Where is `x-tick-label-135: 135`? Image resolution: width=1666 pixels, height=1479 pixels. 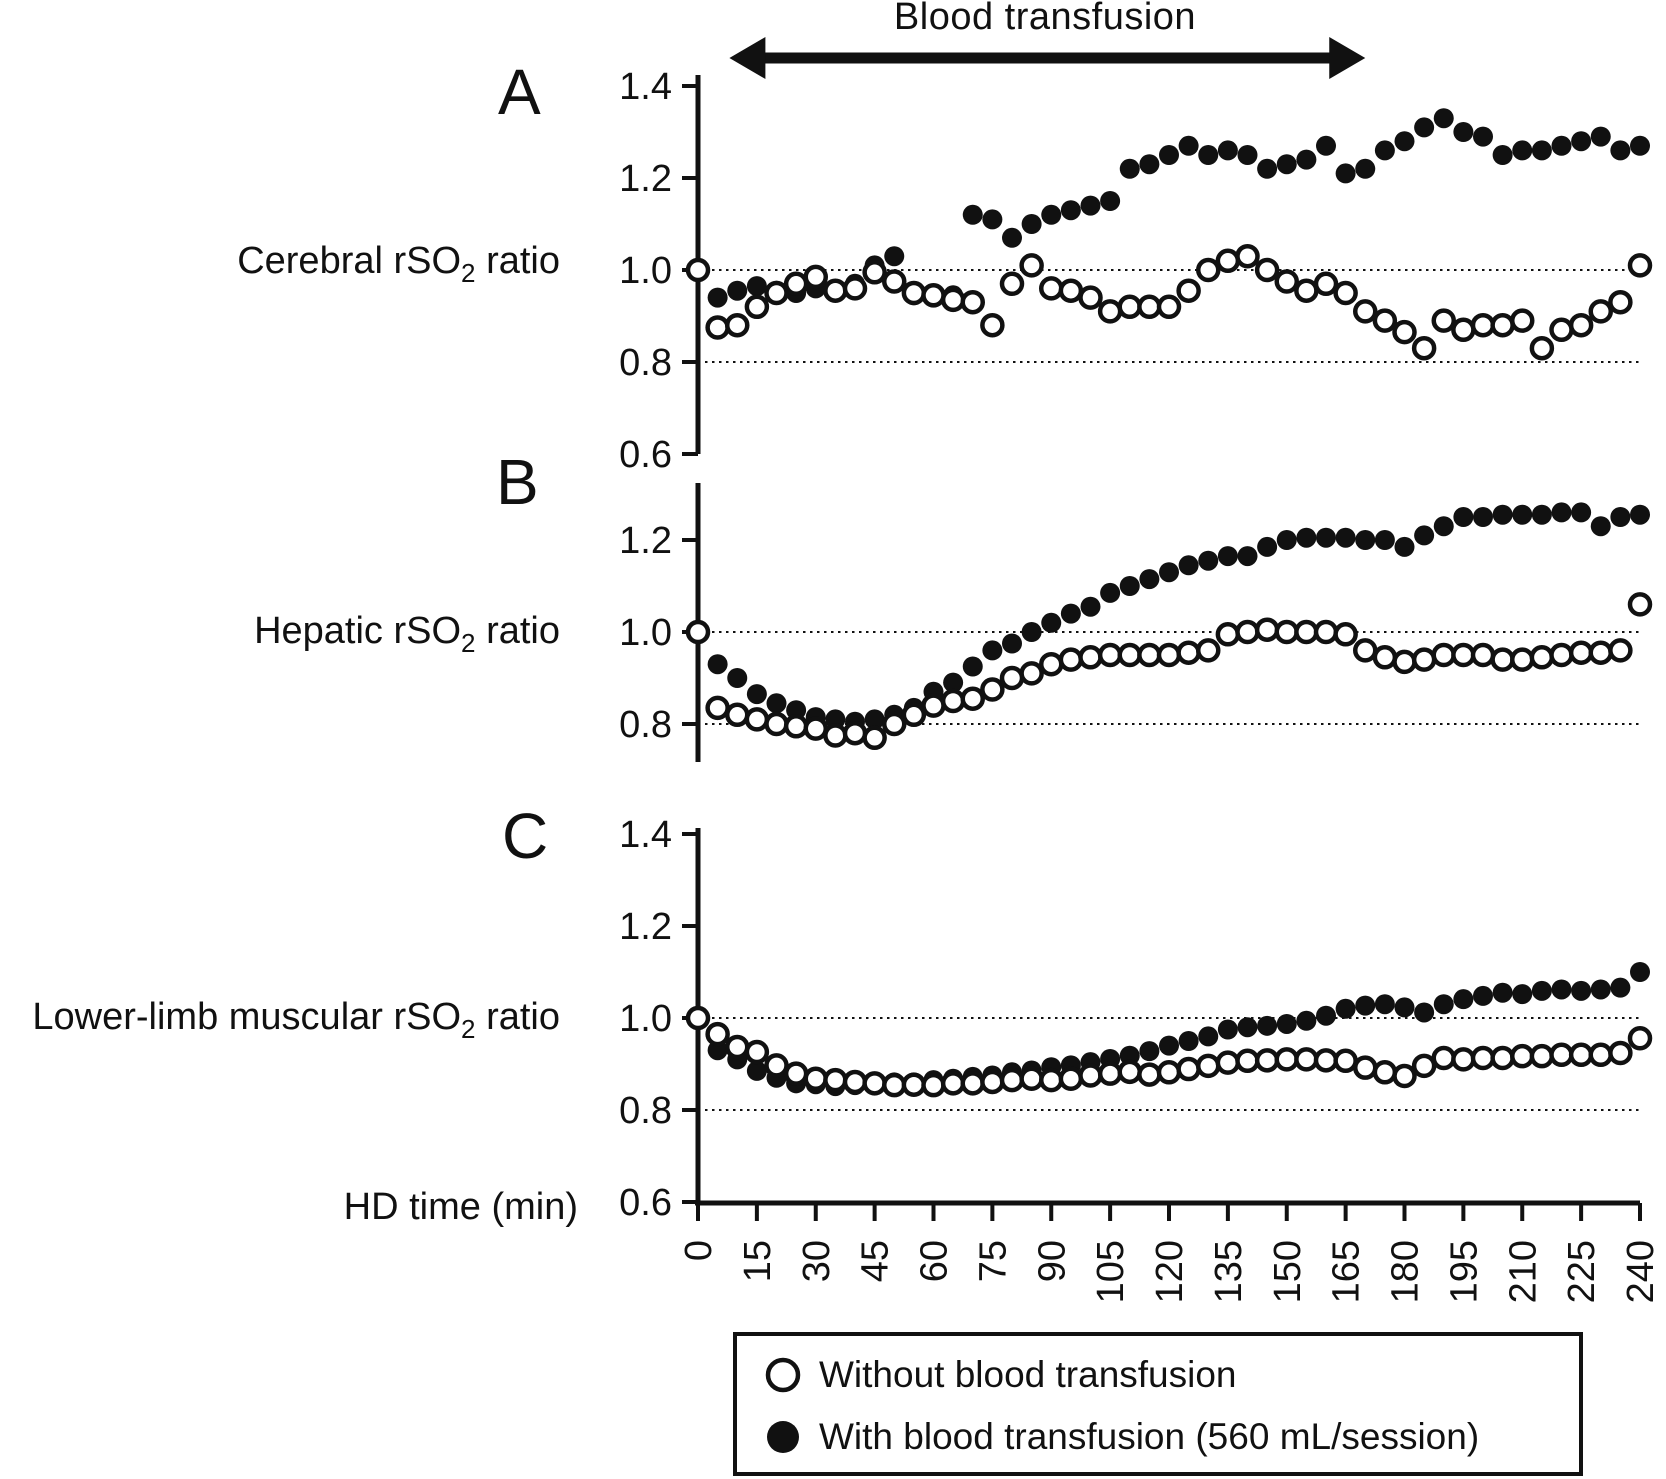 x-tick-label-135: 135 is located at coordinates (1229, 1271).